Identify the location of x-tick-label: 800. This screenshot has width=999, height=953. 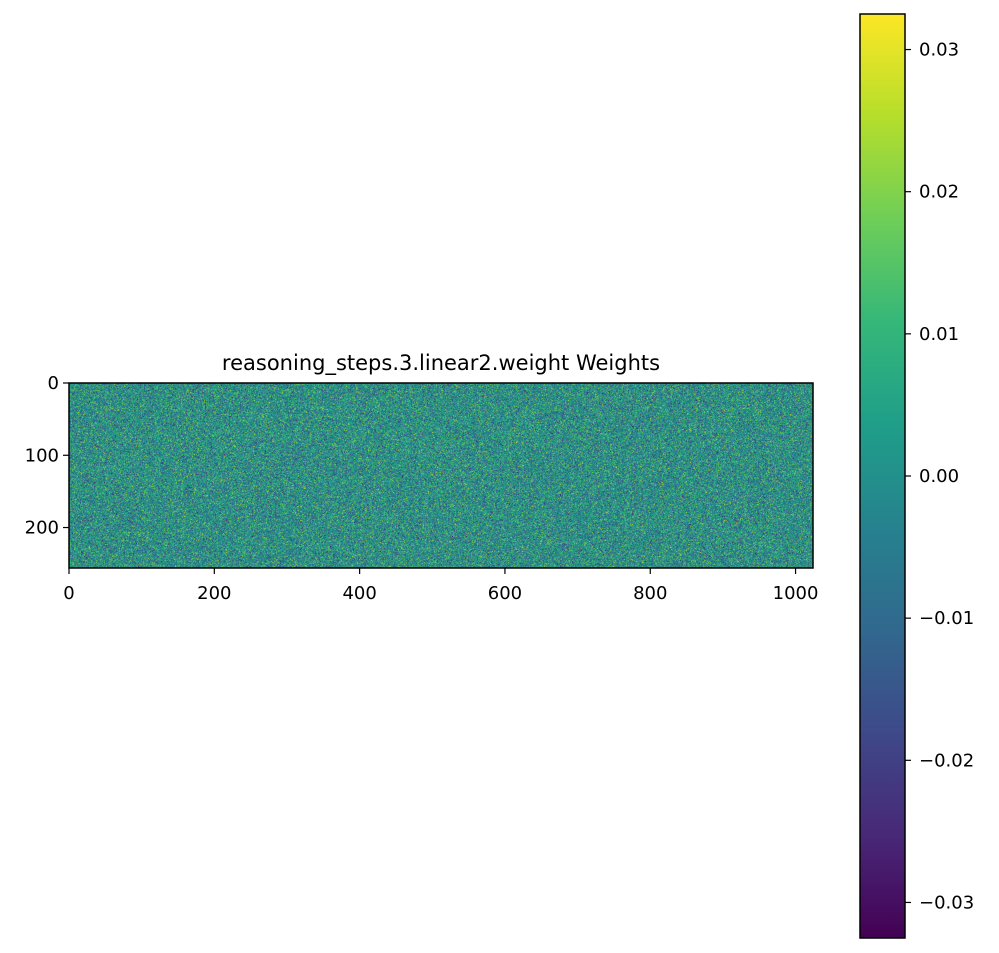
(650, 593).